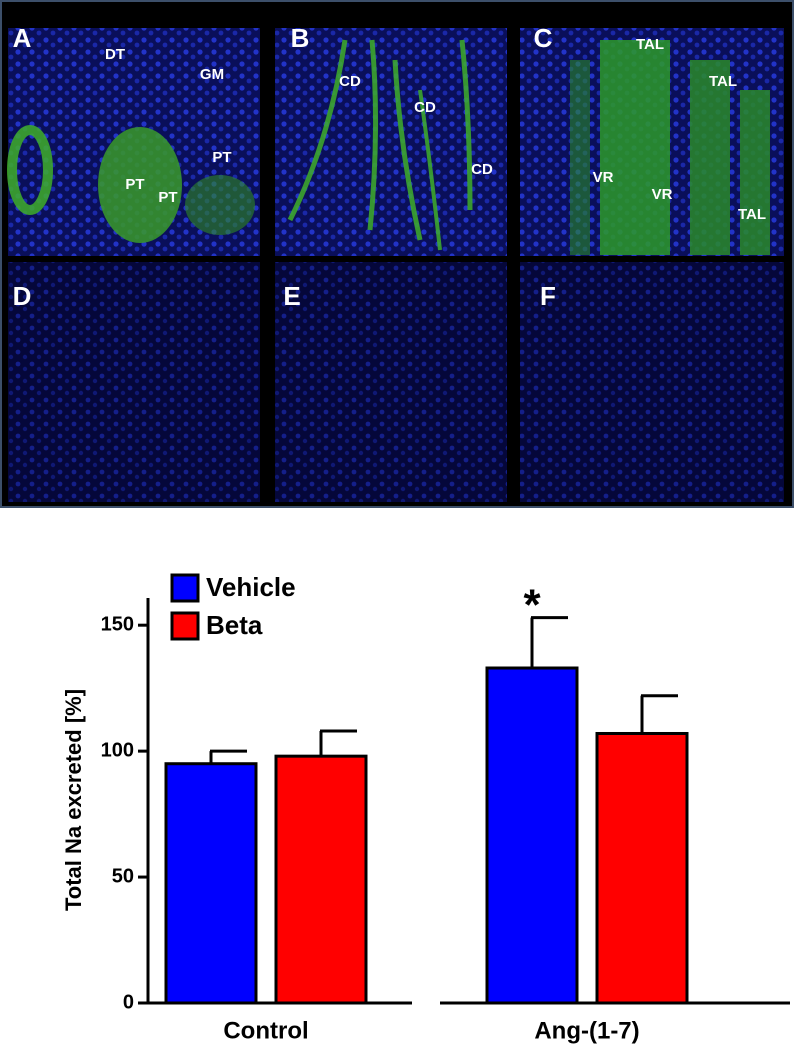 This screenshot has height=1053, width=794. What do you see at coordinates (543, 38) in the screenshot?
I see `panel-letter: C` at bounding box center [543, 38].